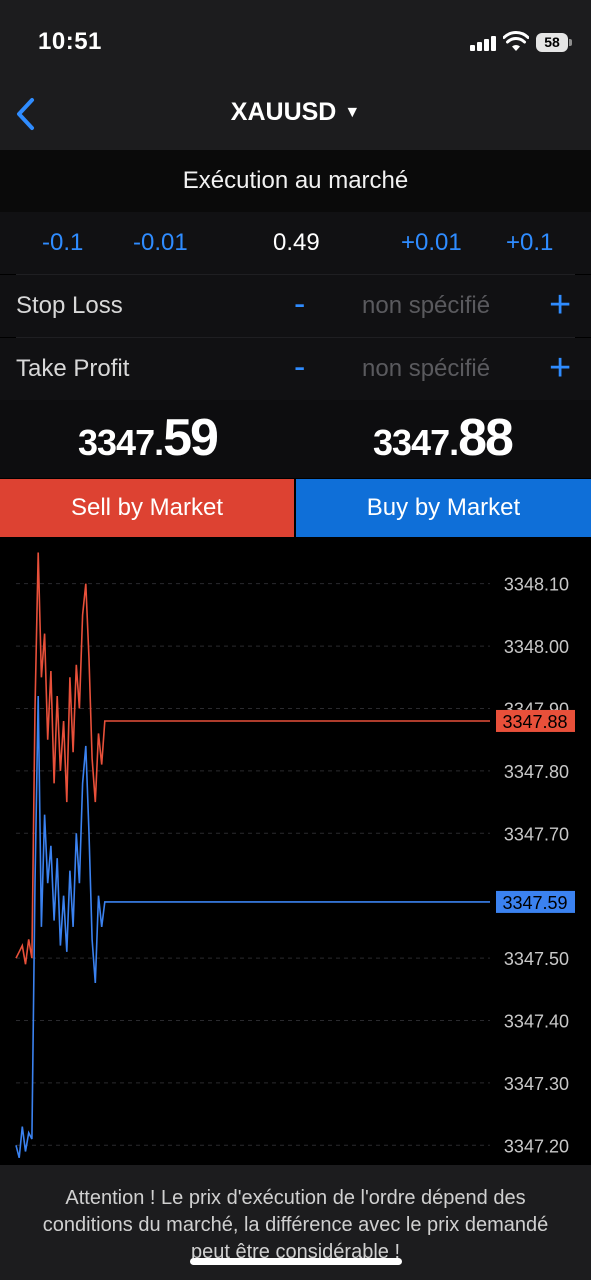 Image resolution: width=591 pixels, height=1280 pixels. Describe the element at coordinates (121, 442) in the screenshot. I see `bid-price-main: 3347.` at that location.